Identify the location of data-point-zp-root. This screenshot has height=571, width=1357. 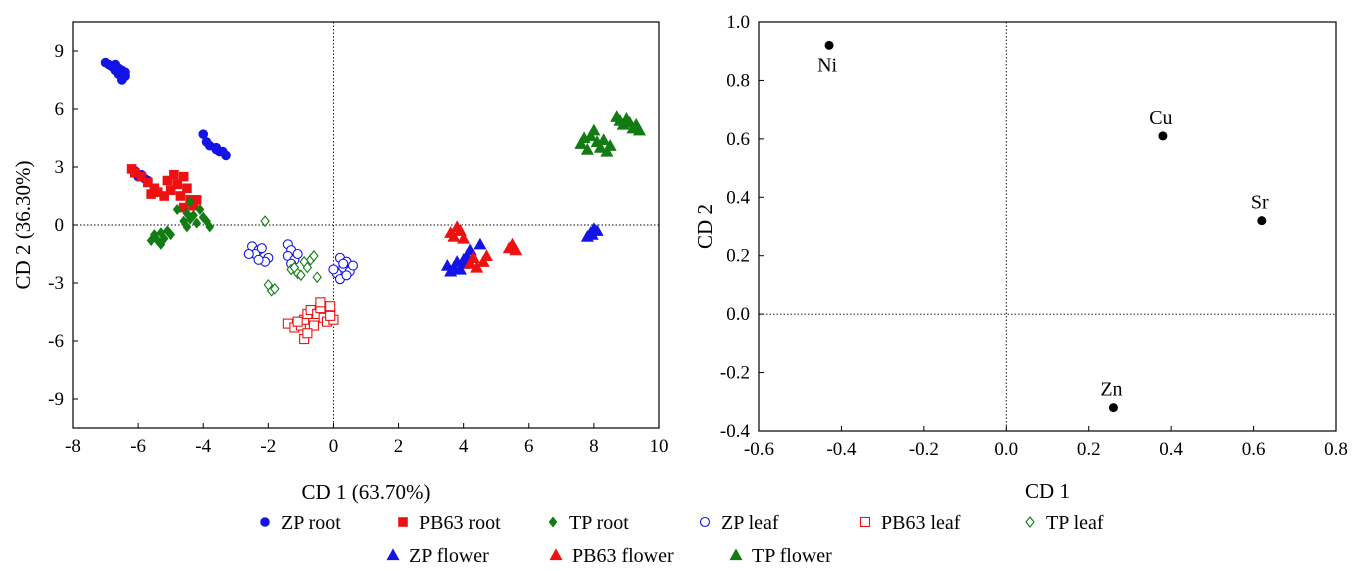
(115, 70).